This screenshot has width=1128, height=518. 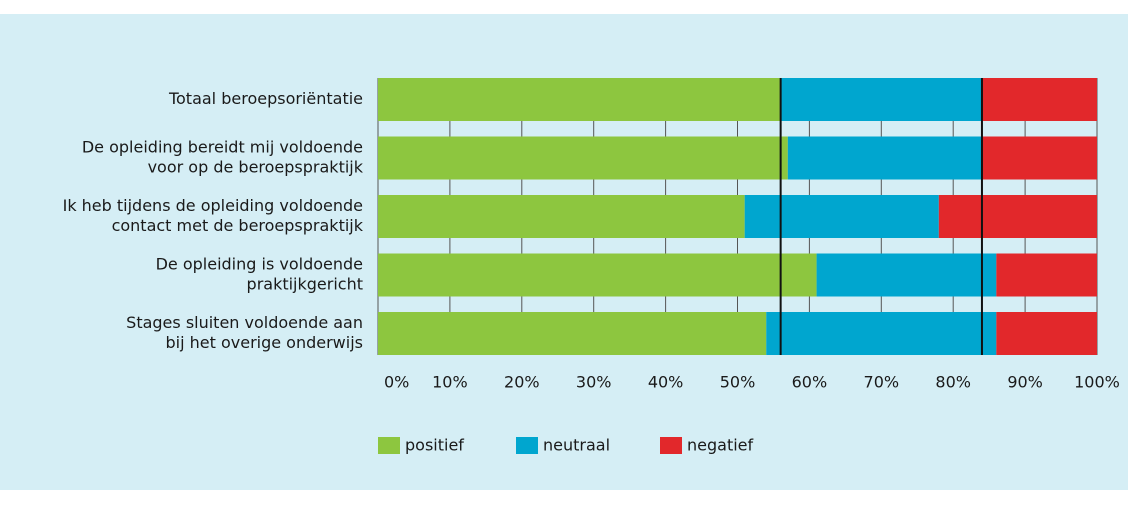 What do you see at coordinates (882, 382) in the screenshot?
I see `x-tick-label: 70%` at bounding box center [882, 382].